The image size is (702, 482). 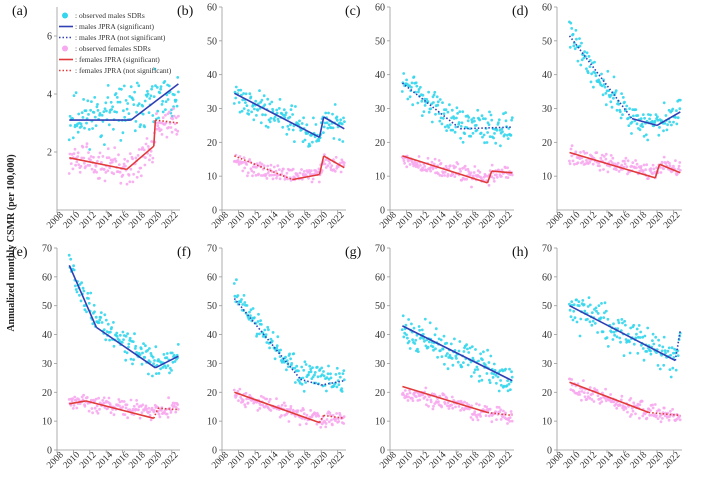 I want to click on x-tick-label: 2018, so click(x=639, y=220).